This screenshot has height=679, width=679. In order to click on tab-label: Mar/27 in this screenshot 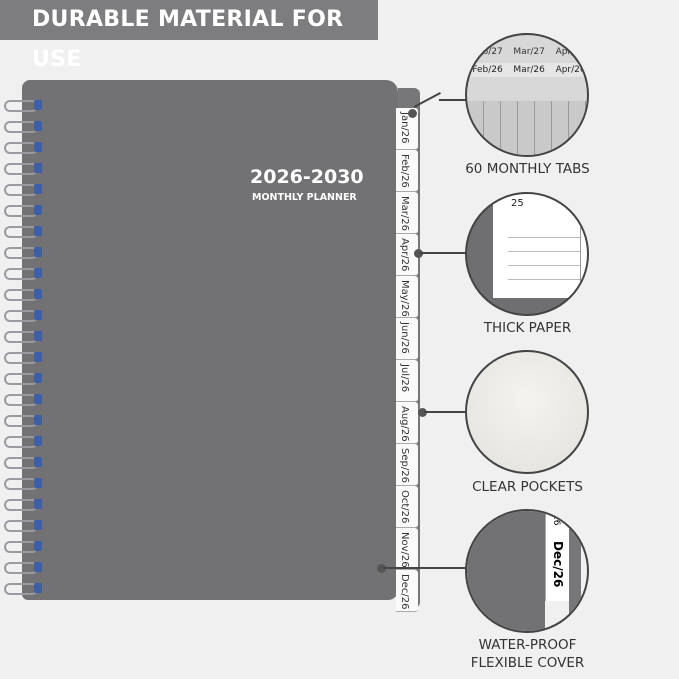, I will do `click(529, 52)`.